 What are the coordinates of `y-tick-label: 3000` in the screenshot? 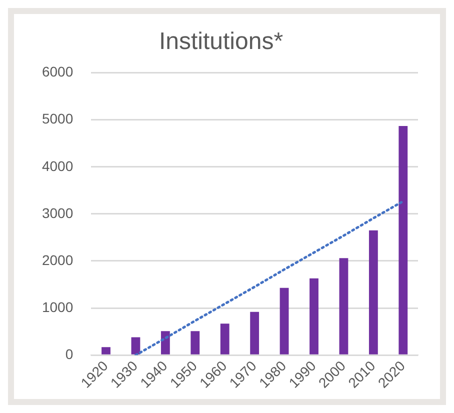 It's located at (58, 212).